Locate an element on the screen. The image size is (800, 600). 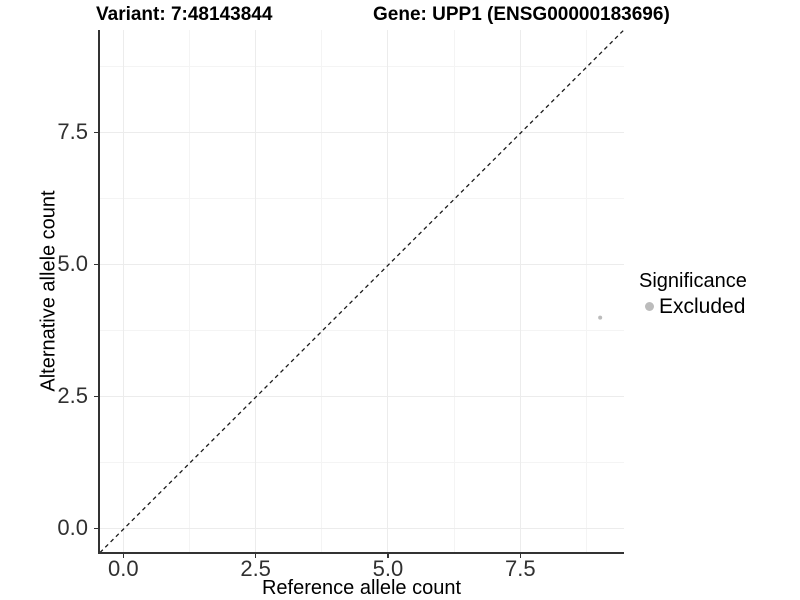
y-tick-label: 5.0 is located at coordinates (72, 264).